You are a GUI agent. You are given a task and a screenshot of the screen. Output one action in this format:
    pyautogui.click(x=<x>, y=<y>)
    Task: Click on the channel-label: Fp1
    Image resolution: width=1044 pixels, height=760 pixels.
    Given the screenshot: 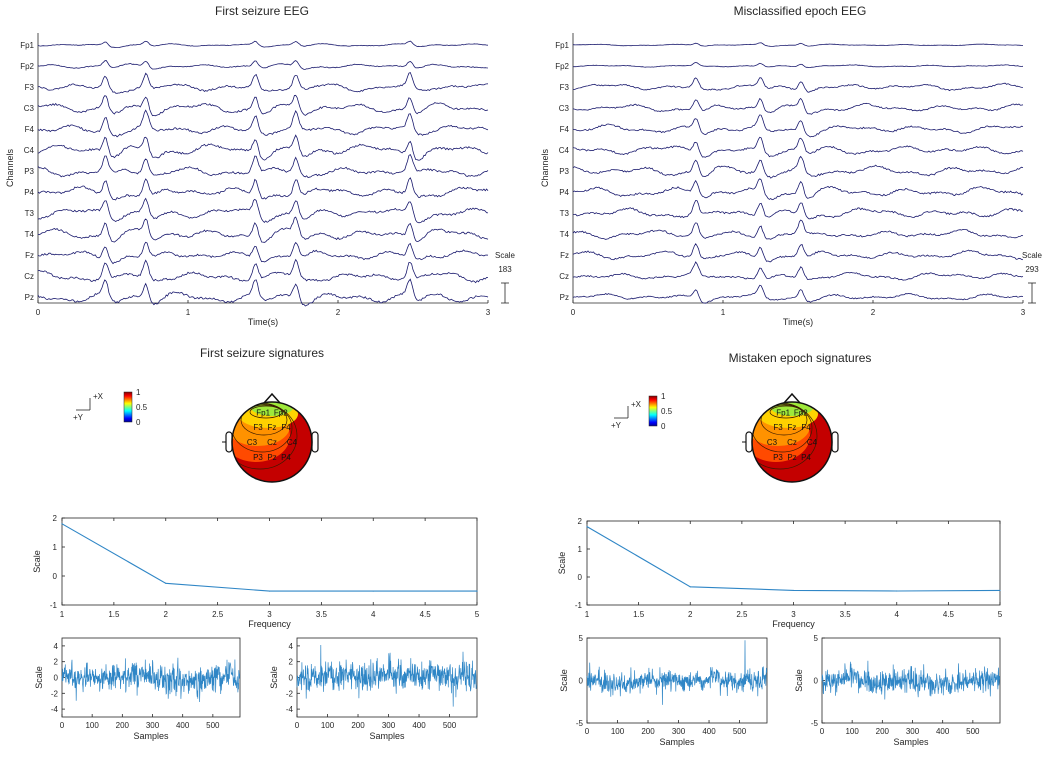 What is the action you would take?
    pyautogui.click(x=562, y=45)
    